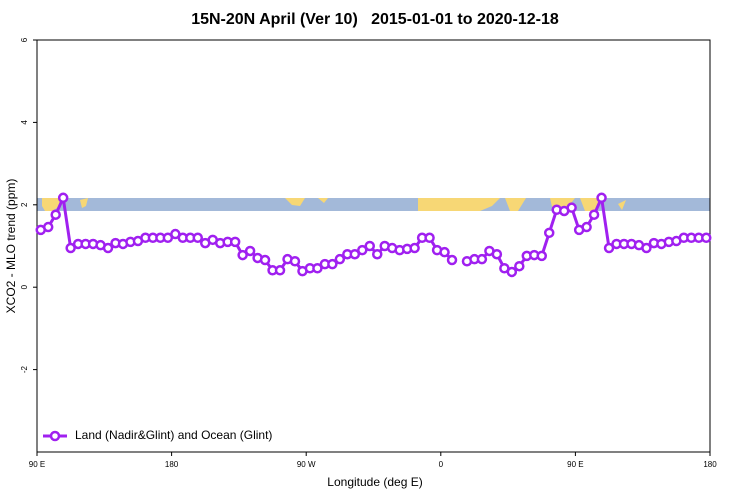 The height and width of the screenshot is (500, 750). What do you see at coordinates (306, 464) in the screenshot?
I see `x-tick-label: 90 W` at bounding box center [306, 464].